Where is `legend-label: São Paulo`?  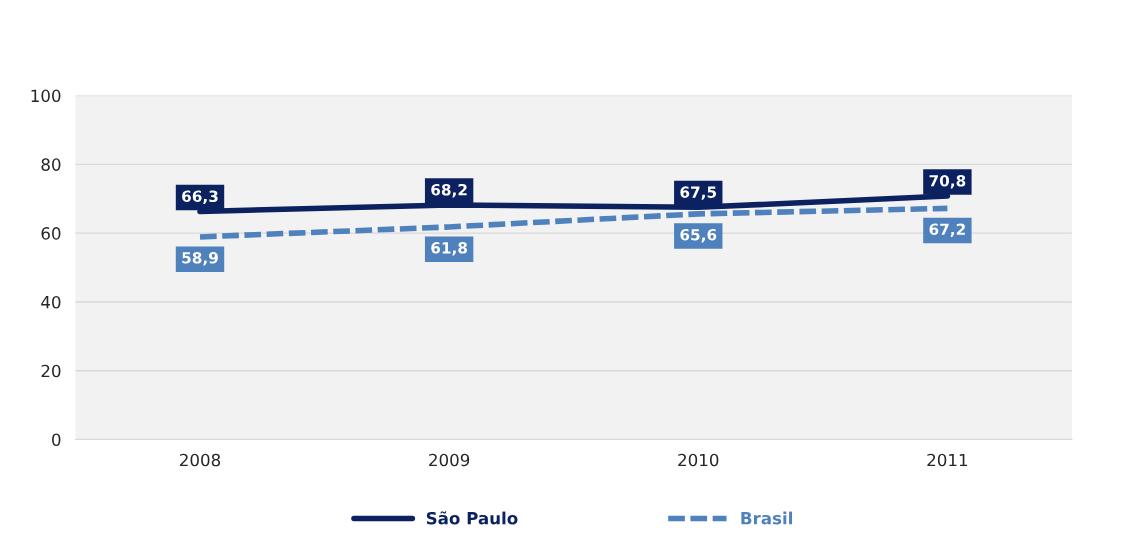 legend-label: São Paulo is located at coordinates (472, 518).